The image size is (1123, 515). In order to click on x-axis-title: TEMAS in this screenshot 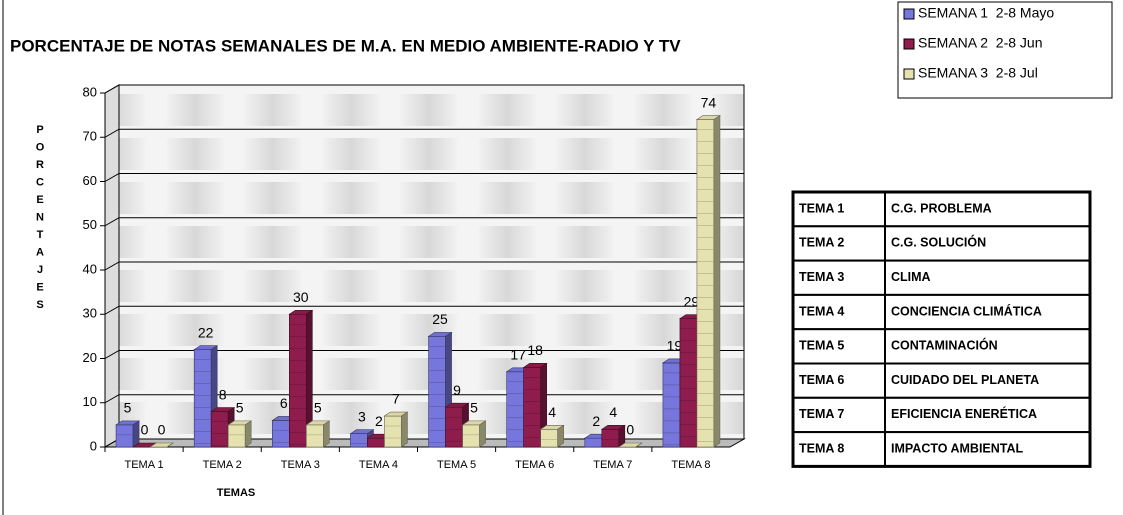, I will do `click(236, 493)`.